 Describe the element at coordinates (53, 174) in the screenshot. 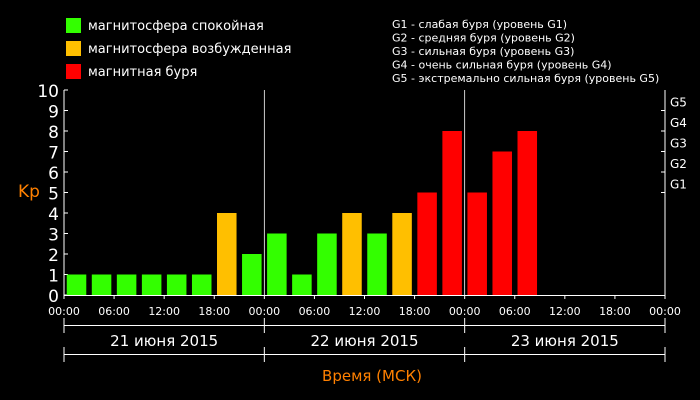

I see `y-tick-label: 6` at that location.